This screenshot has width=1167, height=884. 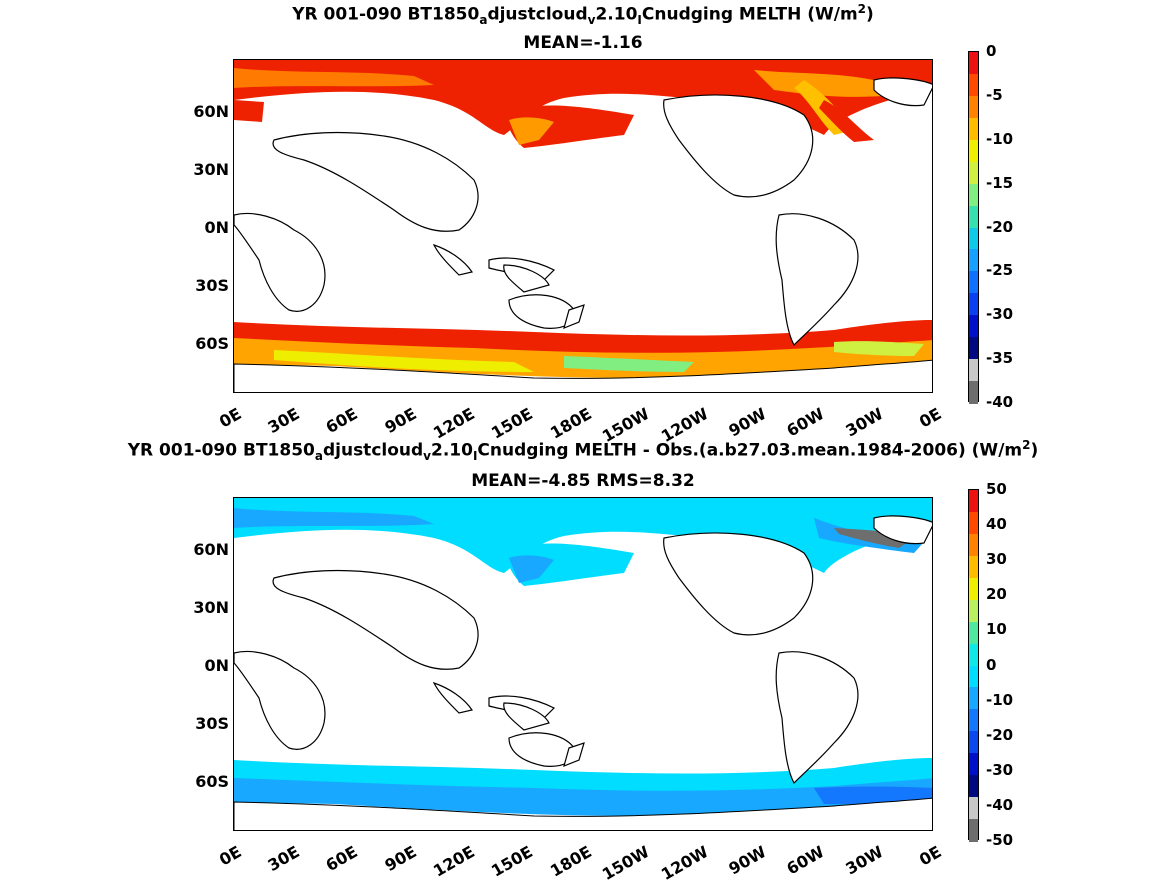 I want to click on panel2-stats: MEAN=-4.85 RMS=8.32, so click(x=583, y=481).